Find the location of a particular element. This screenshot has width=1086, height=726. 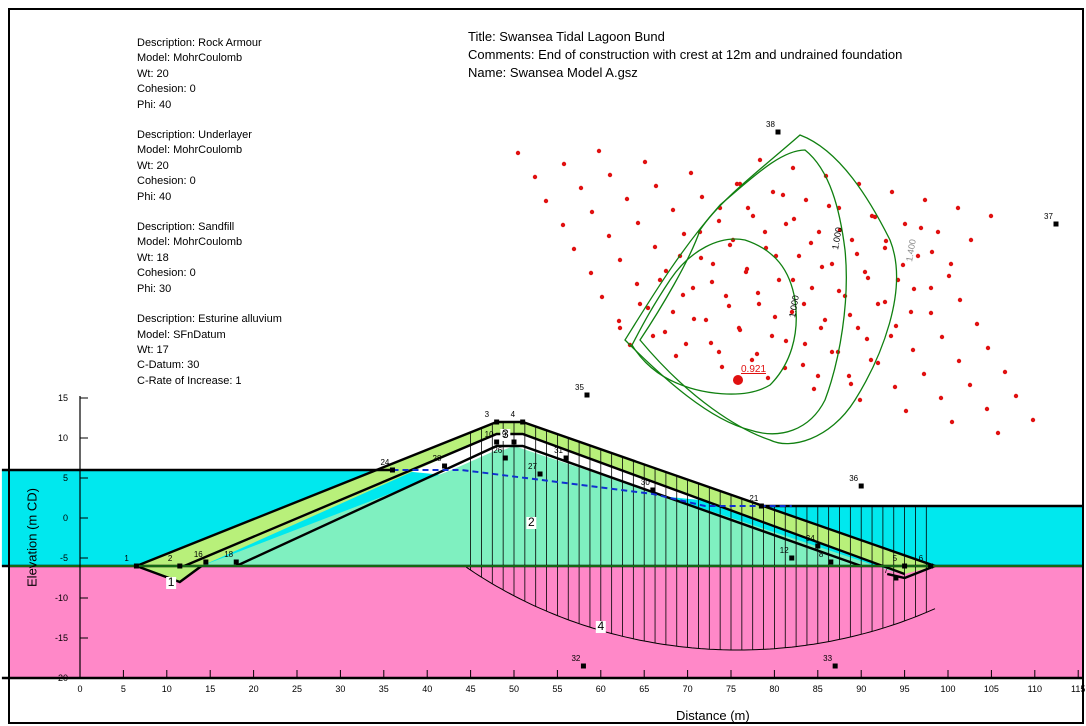

x-tick-label: 5 is located at coordinates (123, 689).